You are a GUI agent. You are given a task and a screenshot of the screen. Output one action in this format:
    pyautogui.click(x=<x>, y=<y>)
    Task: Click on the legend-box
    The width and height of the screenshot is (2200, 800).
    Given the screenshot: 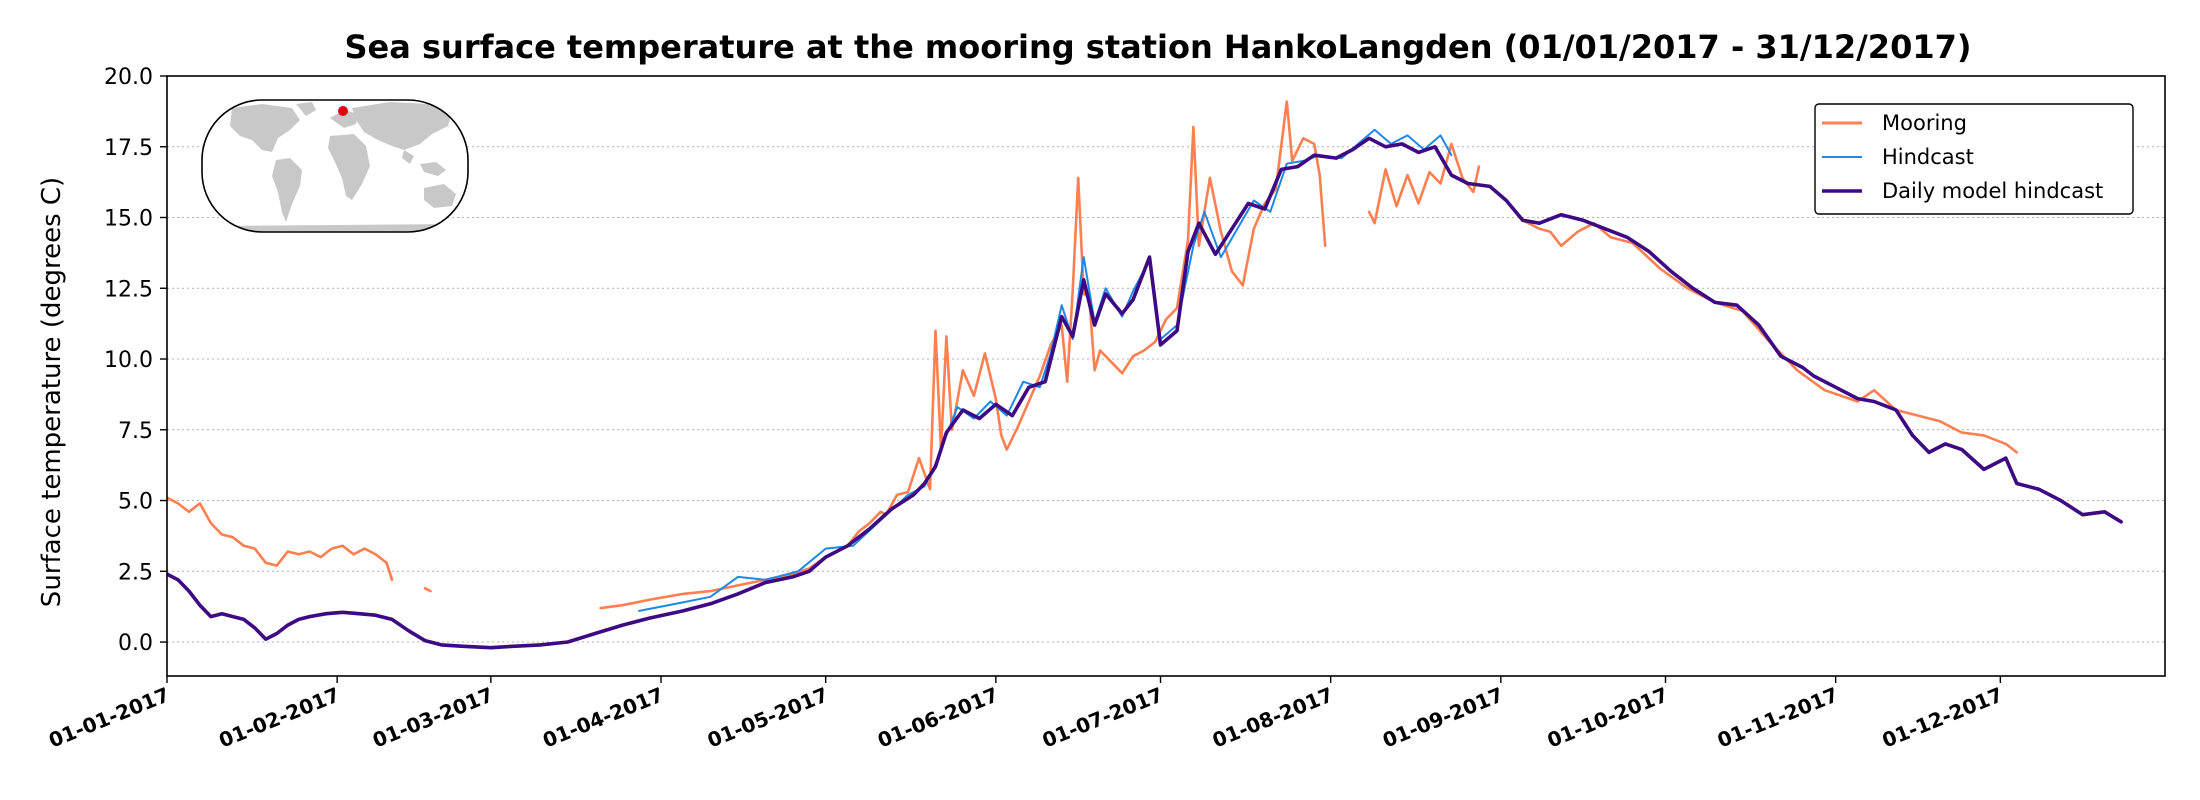 What is the action you would take?
    pyautogui.click(x=1974, y=159)
    